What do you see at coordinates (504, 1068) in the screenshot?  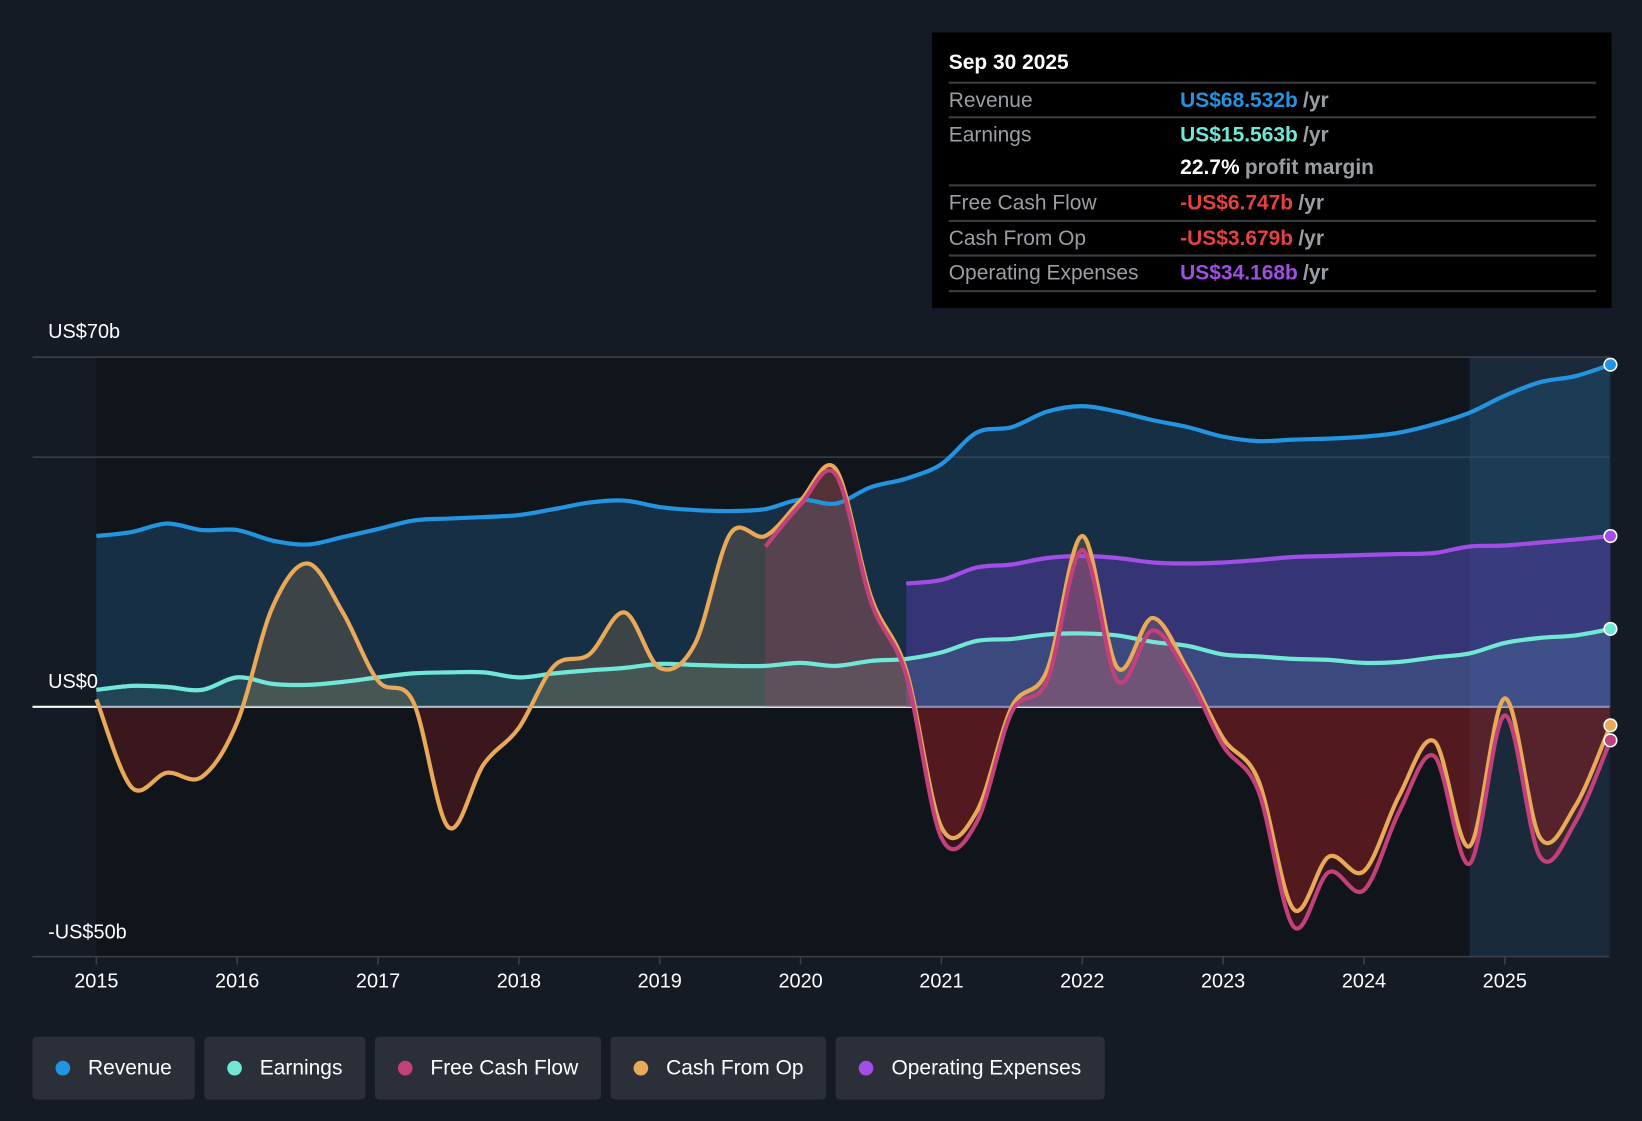 I see `legend-label: Free Cash Flow` at bounding box center [504, 1068].